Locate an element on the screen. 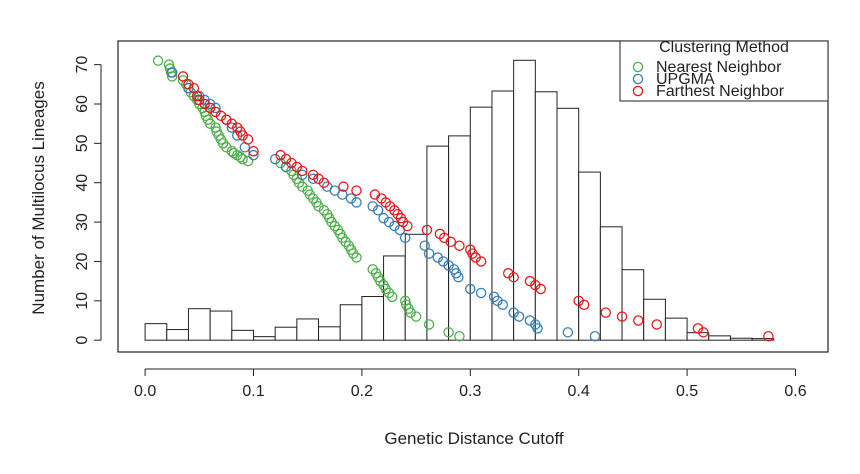 The height and width of the screenshot is (474, 860). x-axis-label: Genetic Distance Cutoff is located at coordinates (473, 438).